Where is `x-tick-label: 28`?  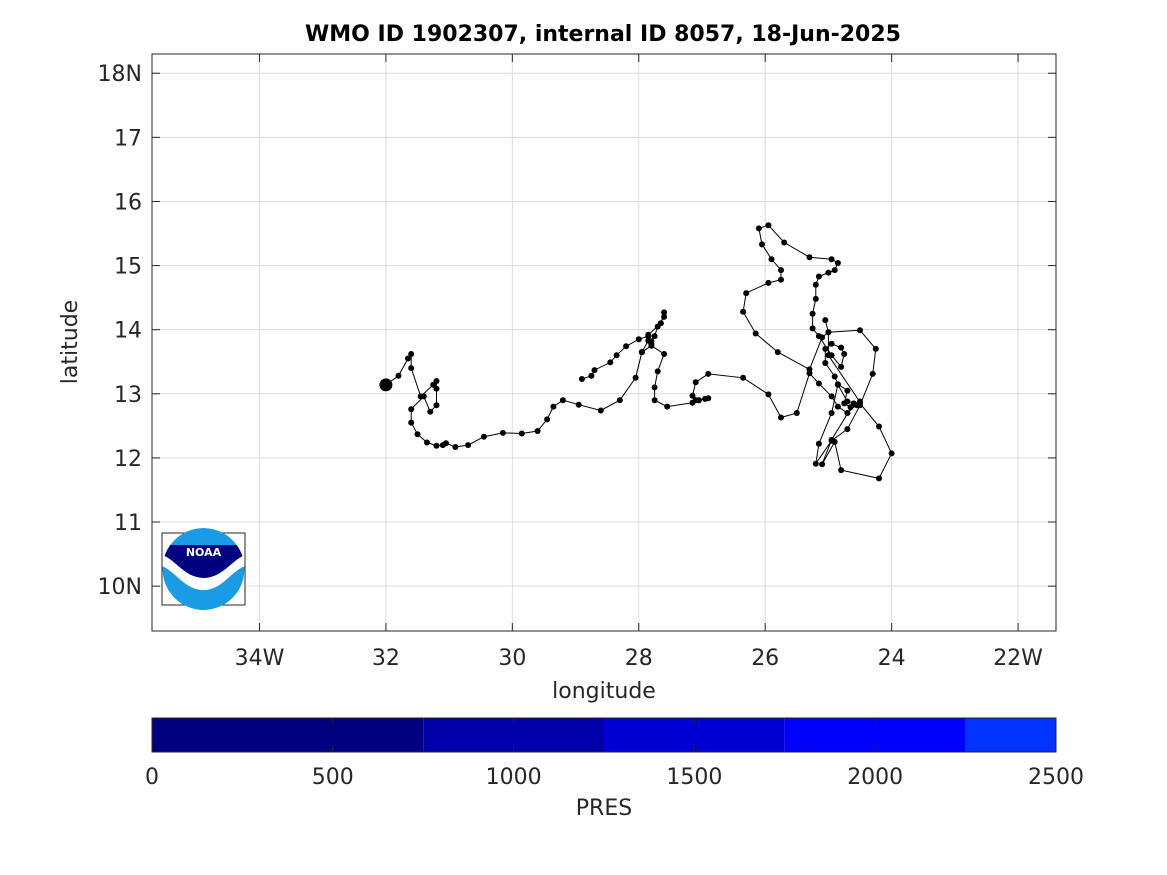
x-tick-label: 28 is located at coordinates (639, 658).